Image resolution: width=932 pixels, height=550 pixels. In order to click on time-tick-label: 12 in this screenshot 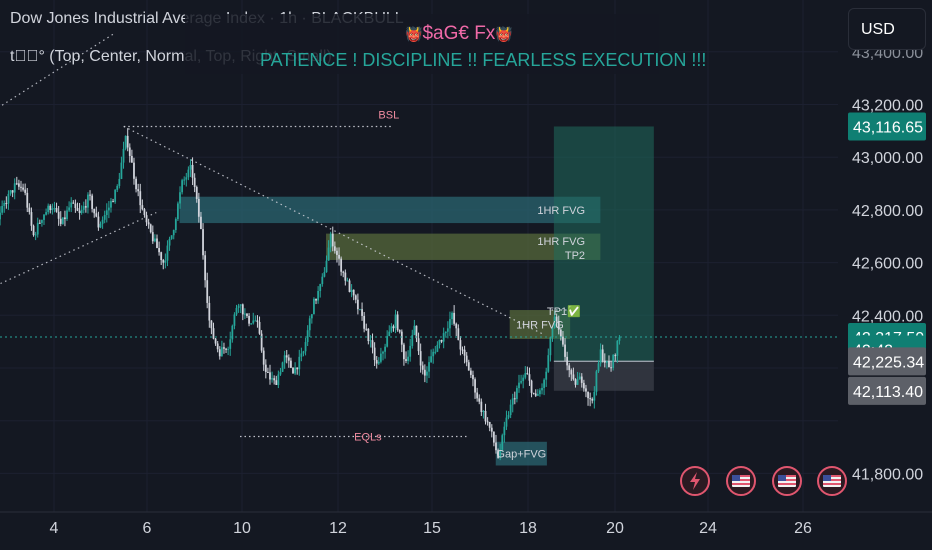, I will do `click(338, 528)`.